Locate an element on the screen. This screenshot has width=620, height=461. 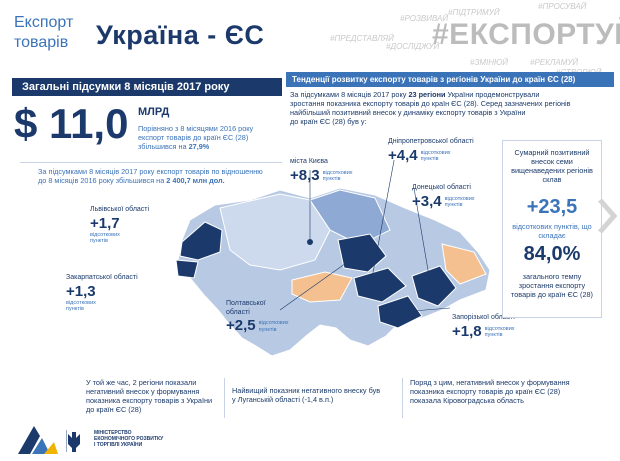
summary-banner: Загальні підсумки 8 місяців 2017 року is located at coordinates (147, 87).